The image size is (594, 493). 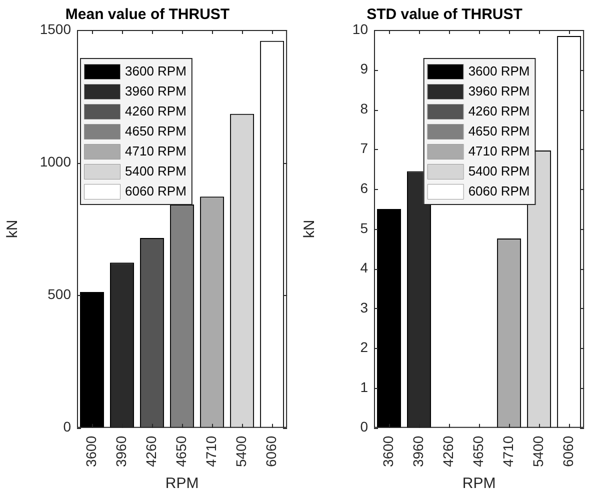 I want to click on y-tick-label: 7, so click(x=364, y=148).